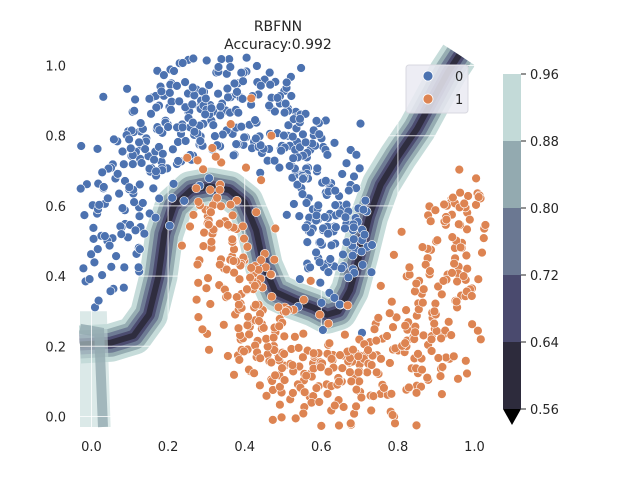  Describe the element at coordinates (55, 137) in the screenshot. I see `y-tick-label: 0.8` at that location.